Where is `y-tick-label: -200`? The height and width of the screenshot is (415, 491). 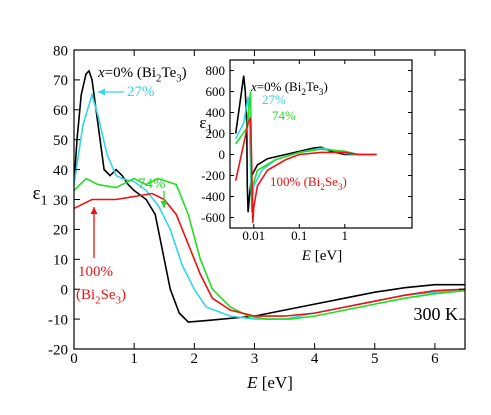
y-tick-label: -200 is located at coordinates (213, 175).